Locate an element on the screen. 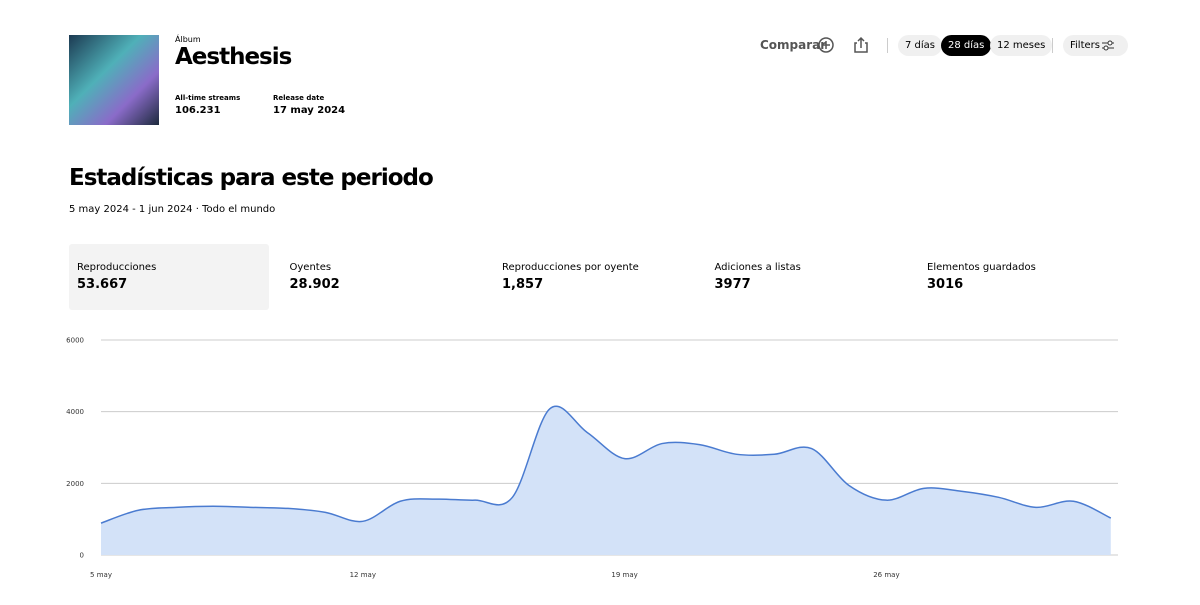 This screenshot has height=605, width=1200. album-cover is located at coordinates (114, 80).